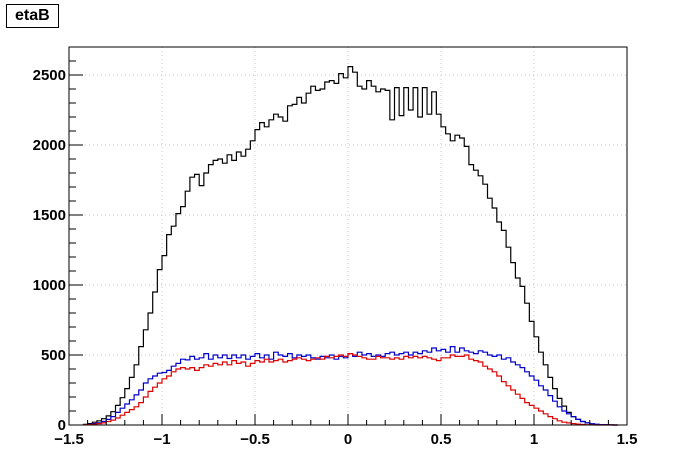  I want to click on x-tick-label: 0.5, so click(441, 439).